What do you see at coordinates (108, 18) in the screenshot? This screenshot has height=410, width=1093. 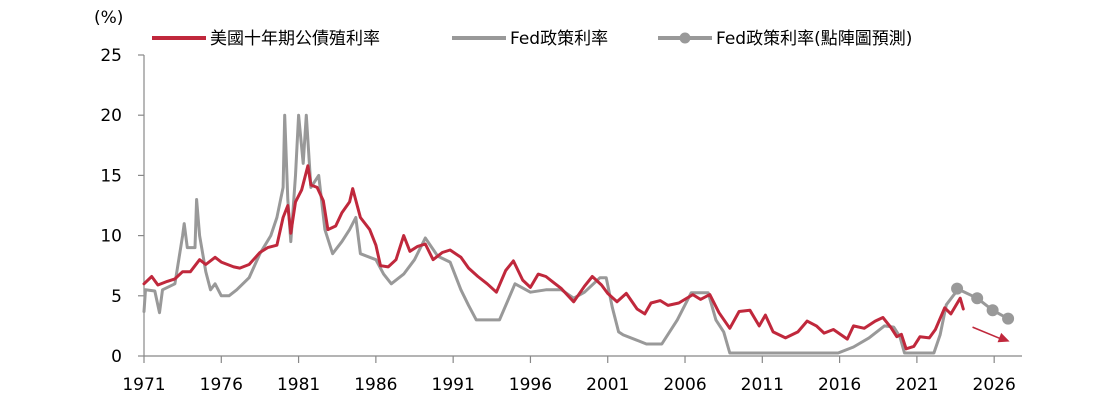 I see `y-axis-unit-label: (%)` at bounding box center [108, 18].